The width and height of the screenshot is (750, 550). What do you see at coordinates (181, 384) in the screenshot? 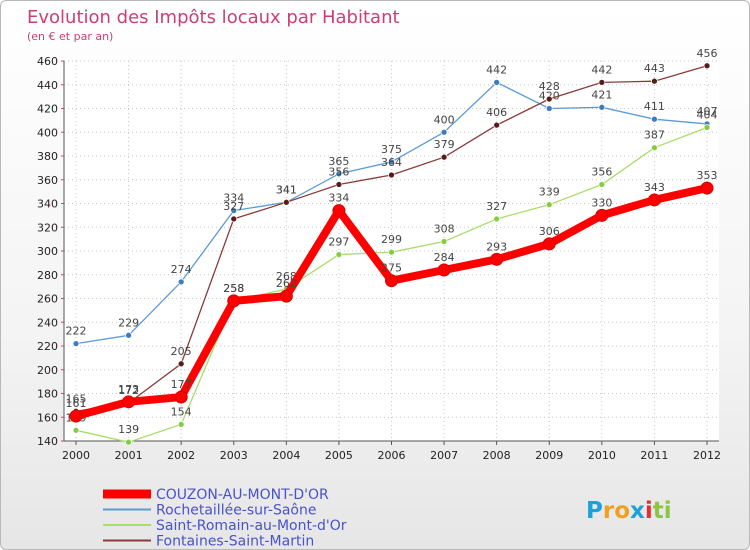
I see `data-label: 177` at bounding box center [181, 384].